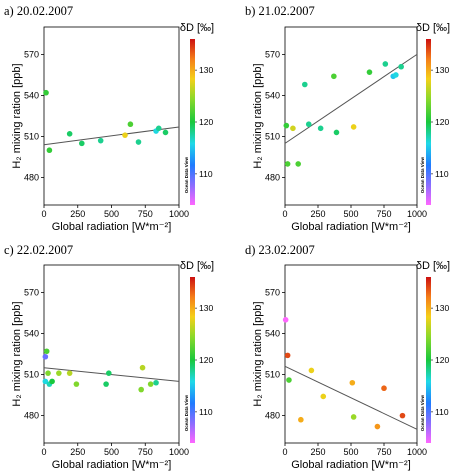  I want to click on x-tick-label: 500, so click(111, 214).